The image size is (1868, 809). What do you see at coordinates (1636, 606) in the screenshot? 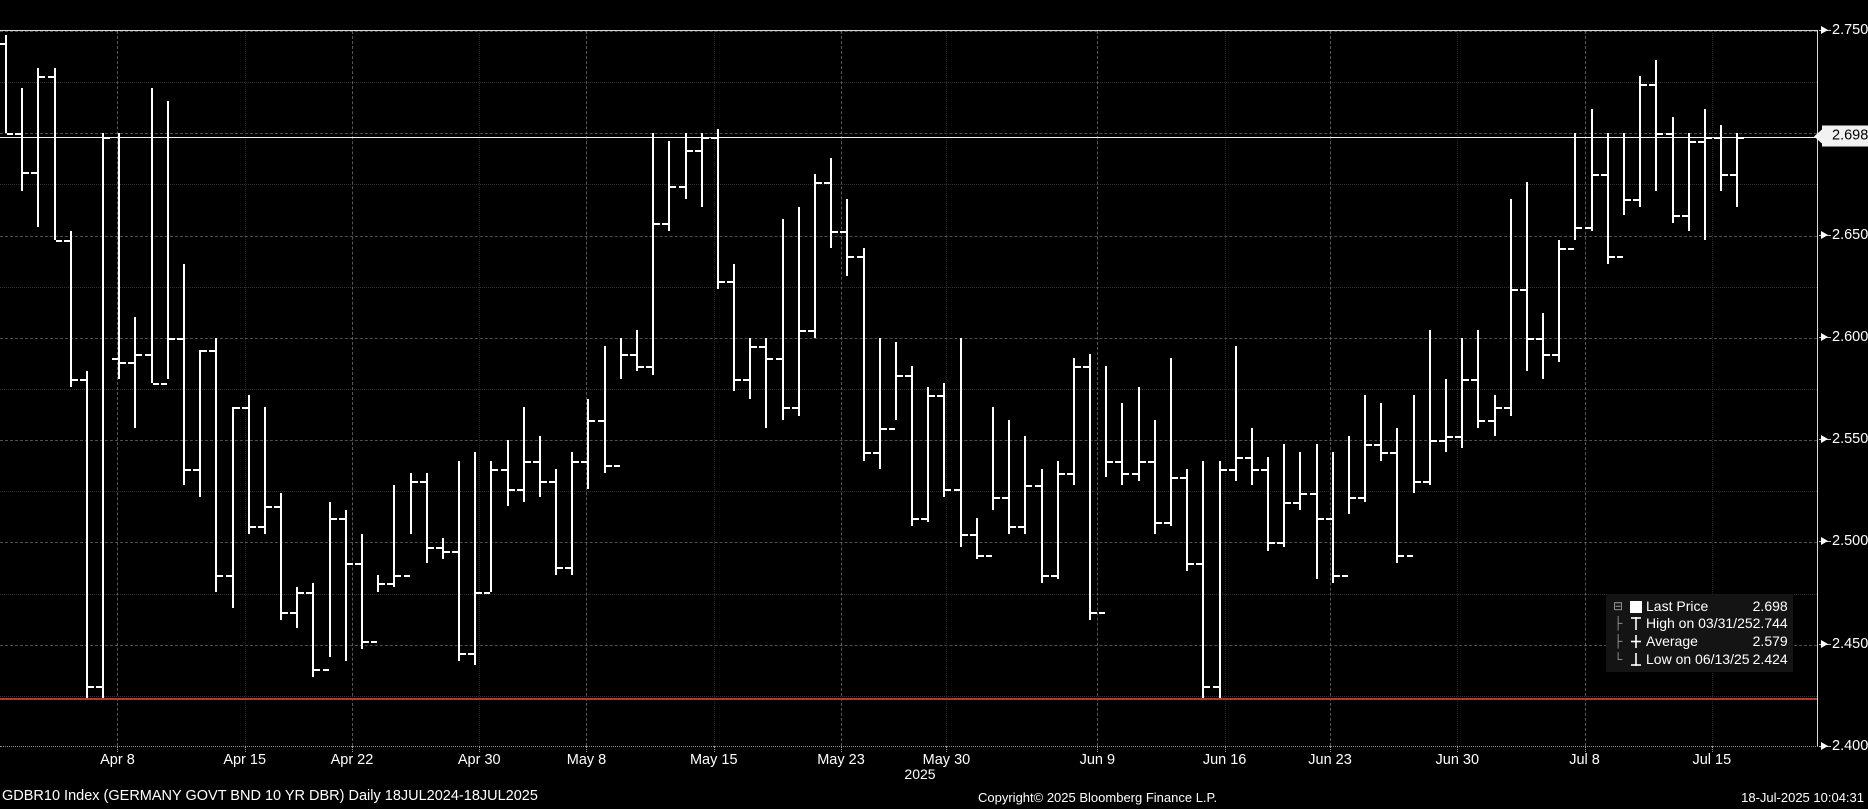
I see `legend-swatch-icon` at bounding box center [1636, 606].